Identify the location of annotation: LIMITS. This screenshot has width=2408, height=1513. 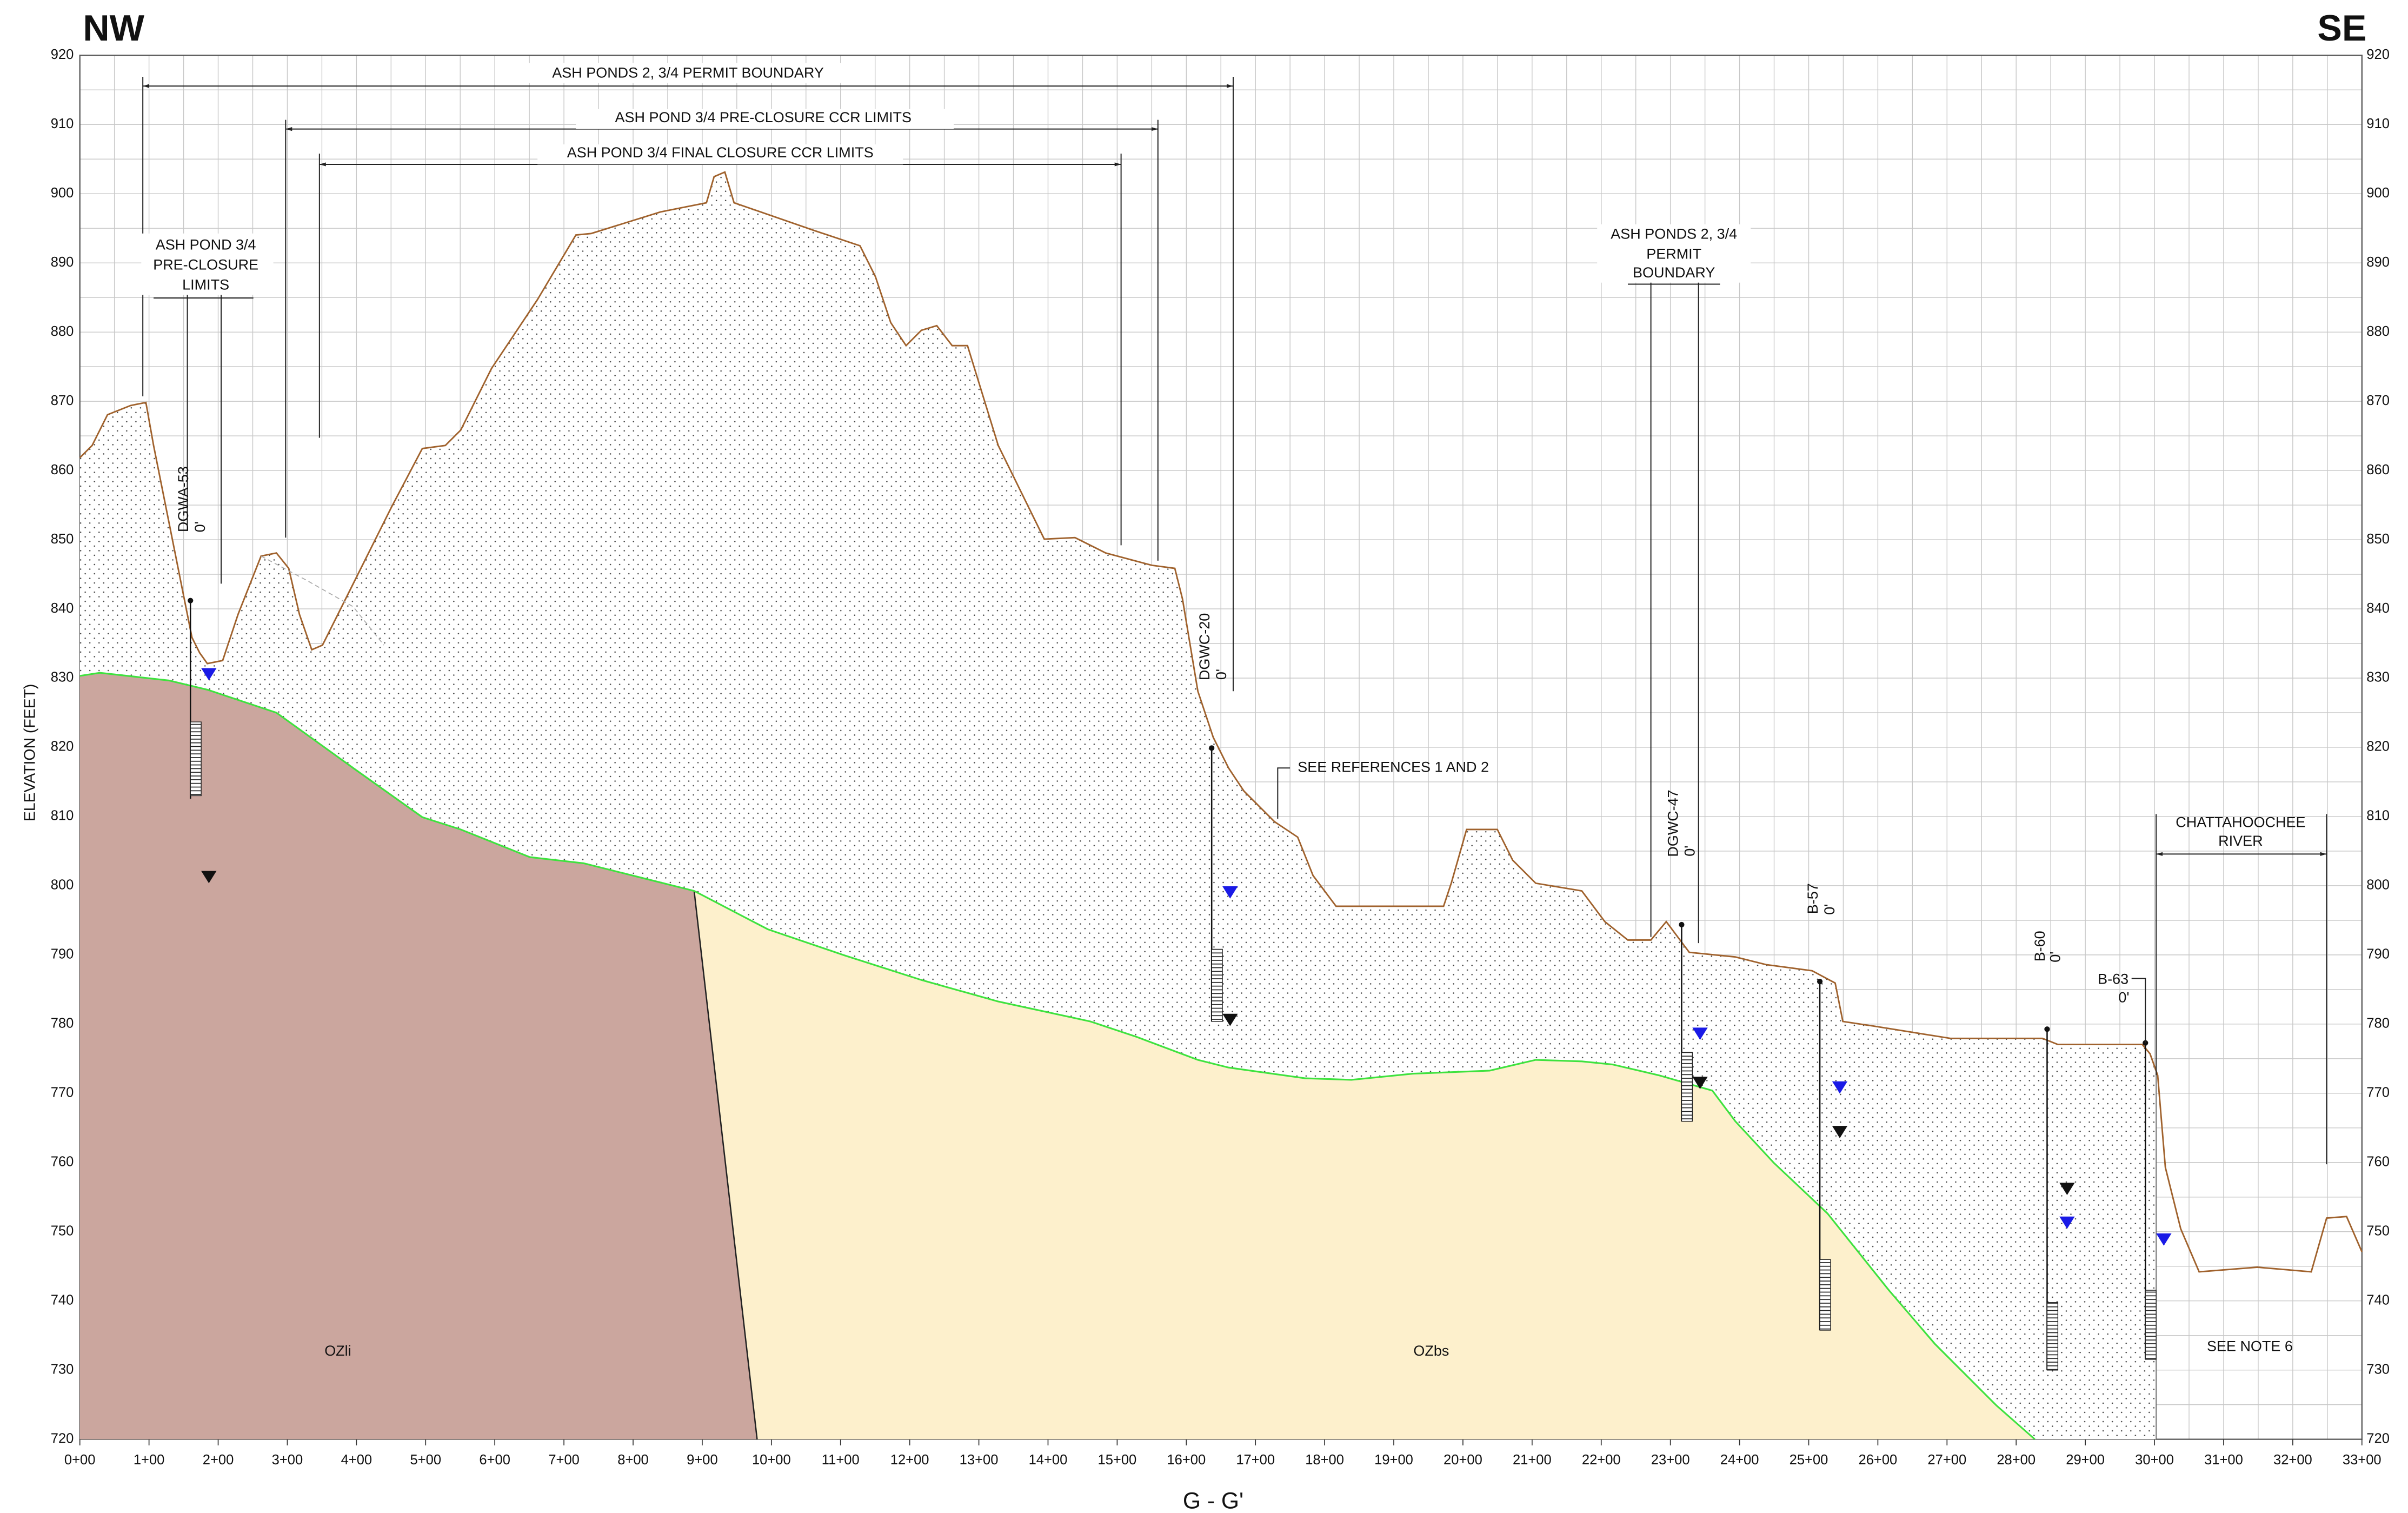
(205, 284).